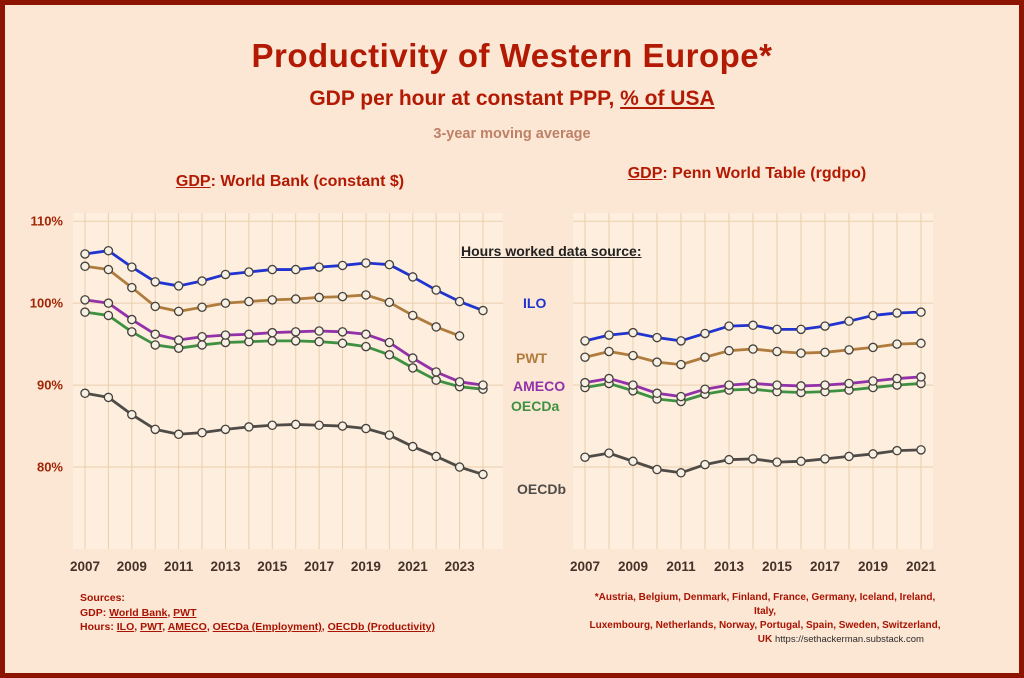  I want to click on legend-label-oecdb: OECDb, so click(541, 489).